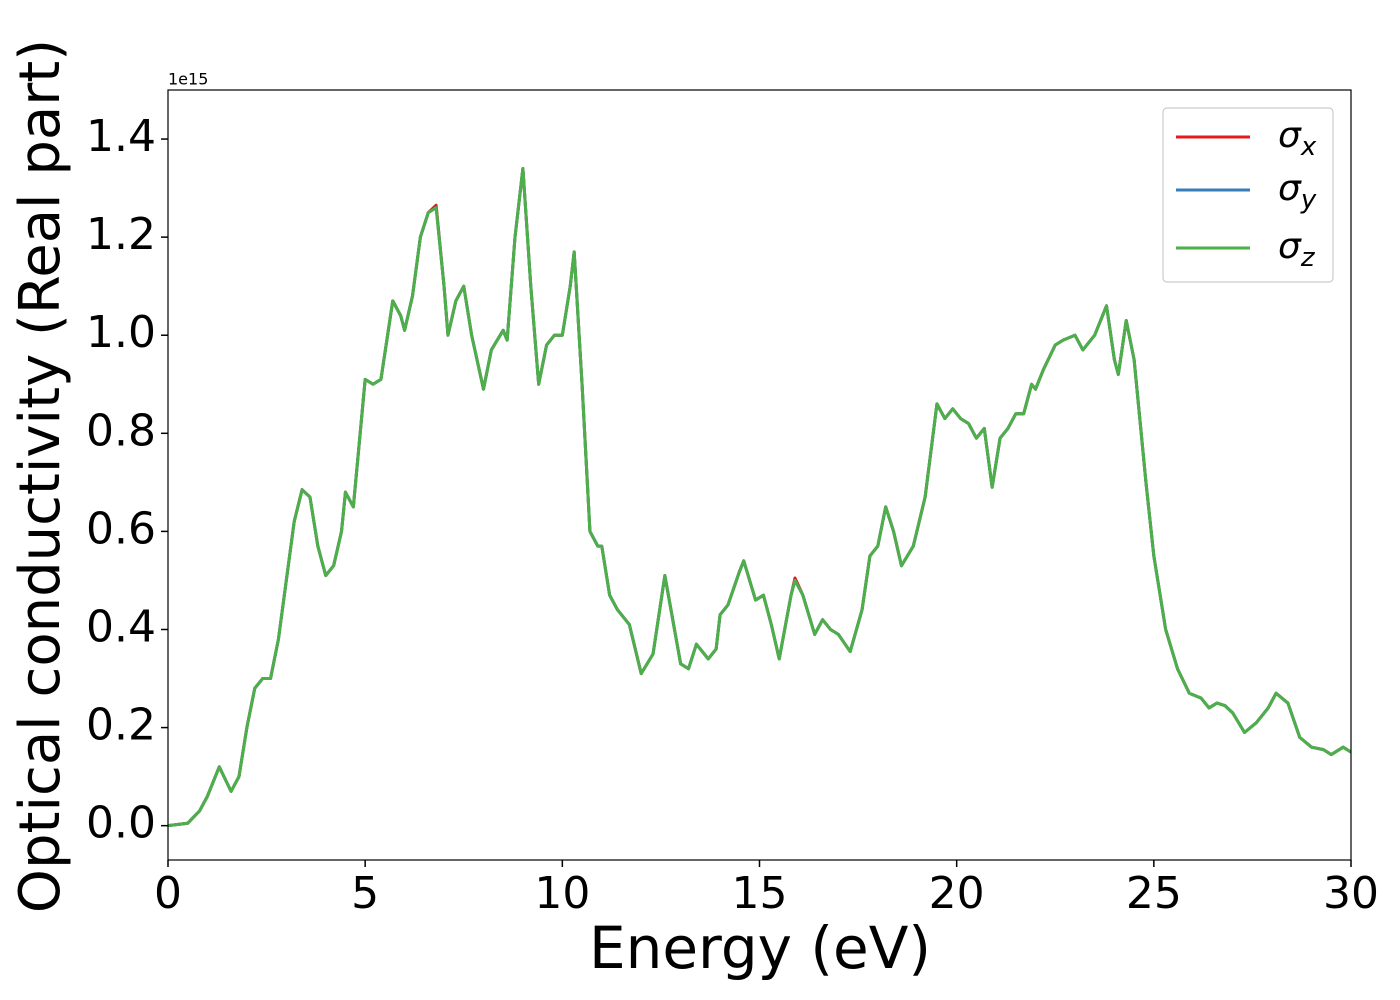 This screenshot has width=1400, height=1000. I want to click on y-tick-label: 0.4, so click(121, 626).